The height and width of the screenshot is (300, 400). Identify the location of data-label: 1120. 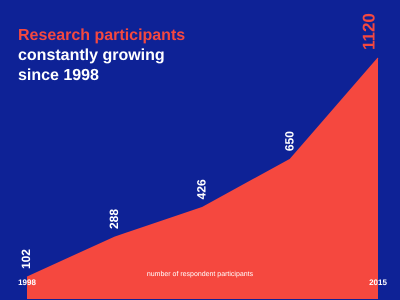
(368, 31).